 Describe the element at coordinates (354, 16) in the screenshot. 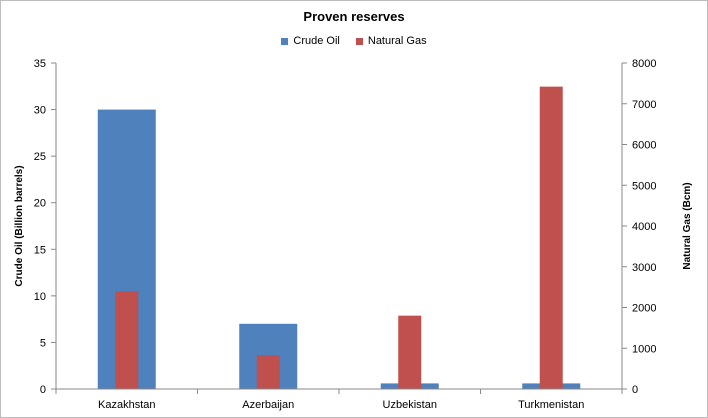

I see `chart-title: Proven reserves` at that location.